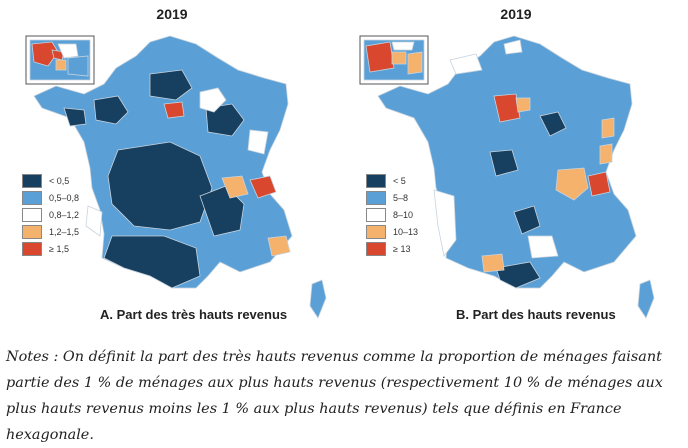  I want to click on paris-inset-b, so click(394, 60).